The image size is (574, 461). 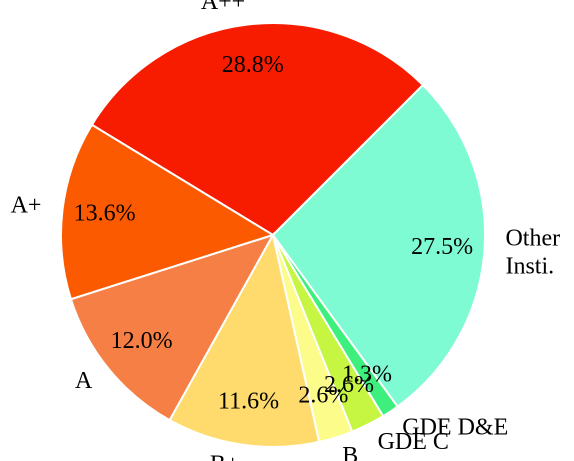 What do you see at coordinates (442, 247) in the screenshot?
I see `percent-label: 27.5%` at bounding box center [442, 247].